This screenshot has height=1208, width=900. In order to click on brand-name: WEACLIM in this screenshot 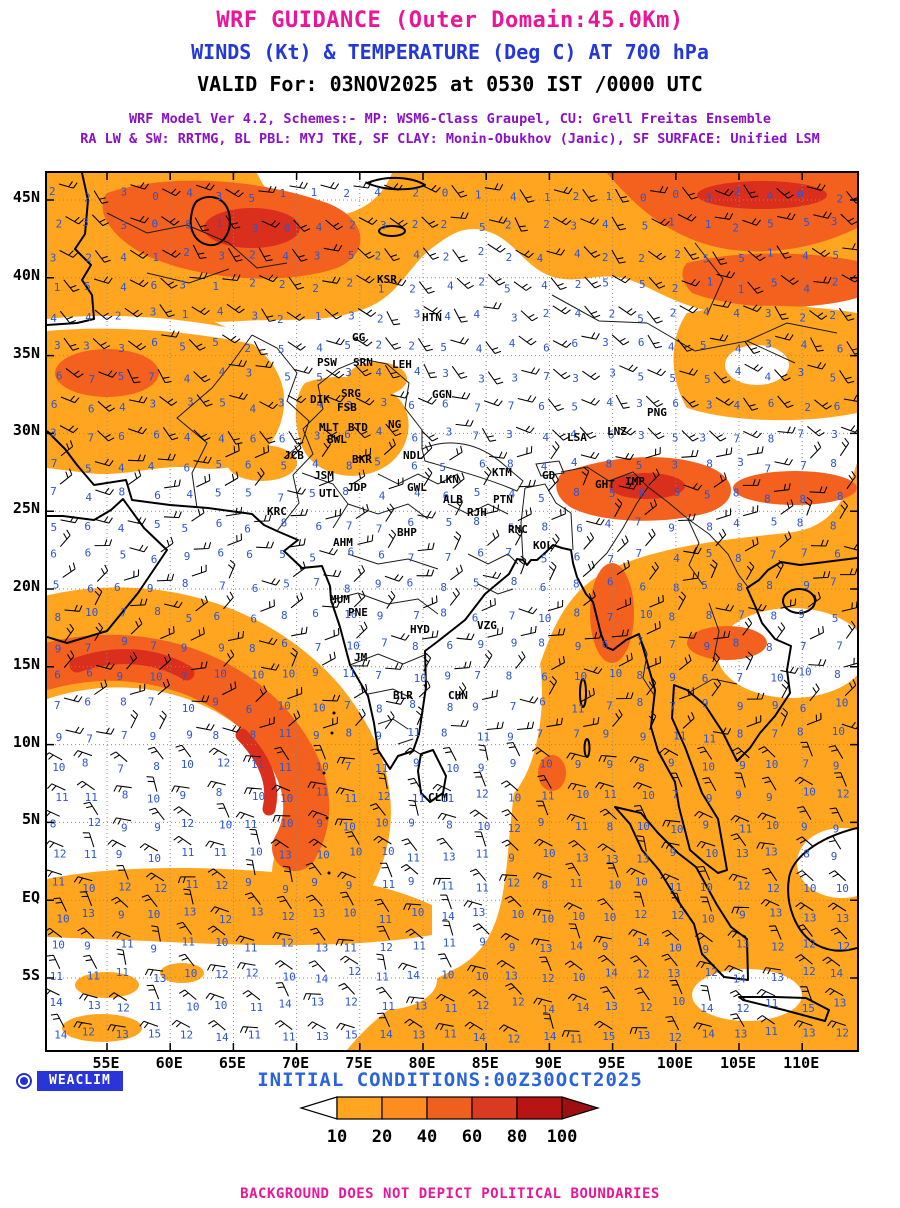, I will do `click(80, 1081)`.